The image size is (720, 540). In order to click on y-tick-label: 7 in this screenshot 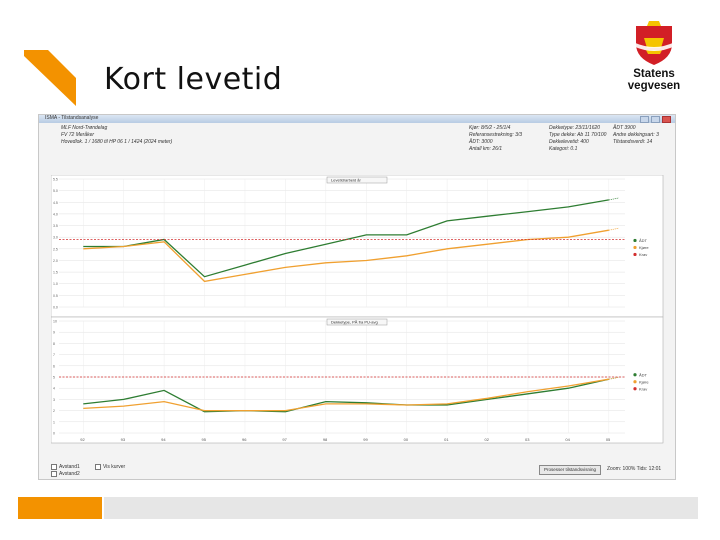, I will do `click(54, 355)`.